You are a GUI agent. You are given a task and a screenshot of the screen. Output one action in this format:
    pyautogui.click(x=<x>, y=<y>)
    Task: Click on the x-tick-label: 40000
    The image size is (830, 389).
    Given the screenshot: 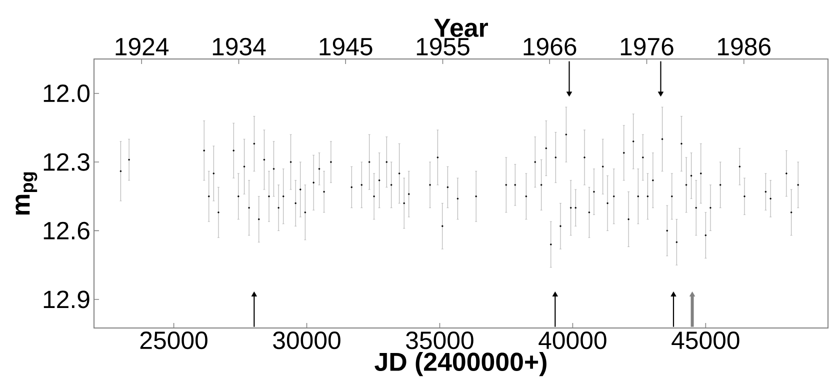 What is the action you would take?
    pyautogui.click(x=572, y=341)
    